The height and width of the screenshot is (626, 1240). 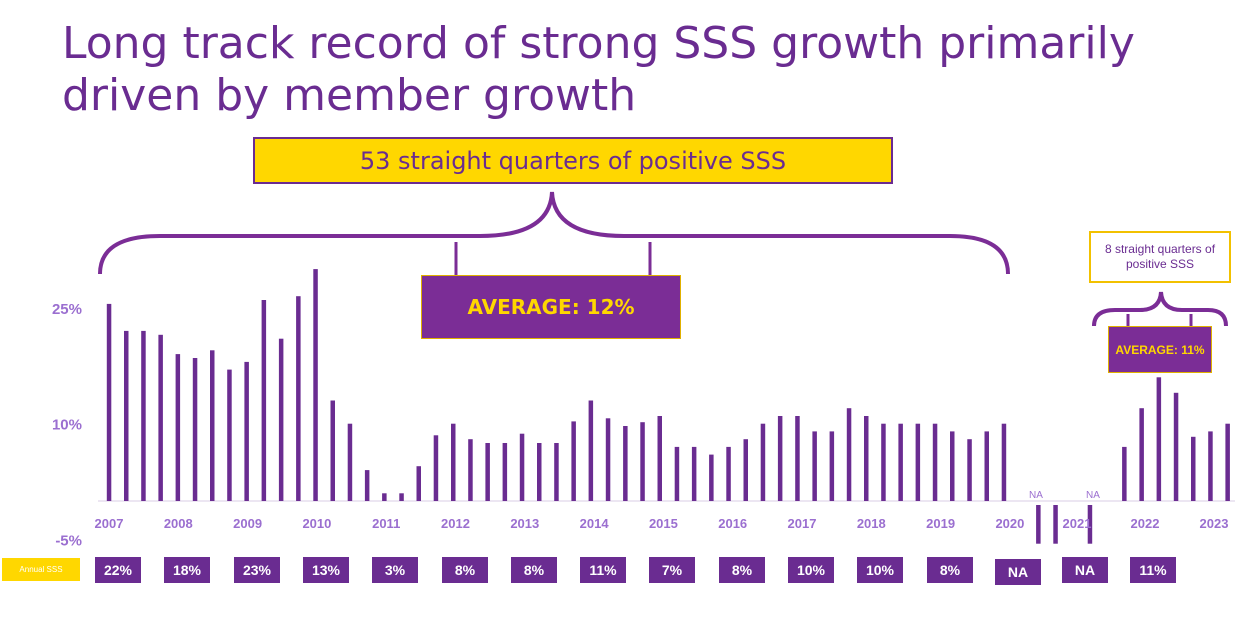 I want to click on year-label: 2018, so click(x=871, y=523).